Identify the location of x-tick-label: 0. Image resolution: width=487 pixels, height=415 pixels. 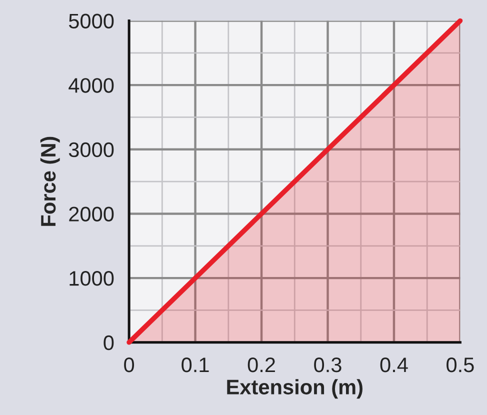
(129, 365).